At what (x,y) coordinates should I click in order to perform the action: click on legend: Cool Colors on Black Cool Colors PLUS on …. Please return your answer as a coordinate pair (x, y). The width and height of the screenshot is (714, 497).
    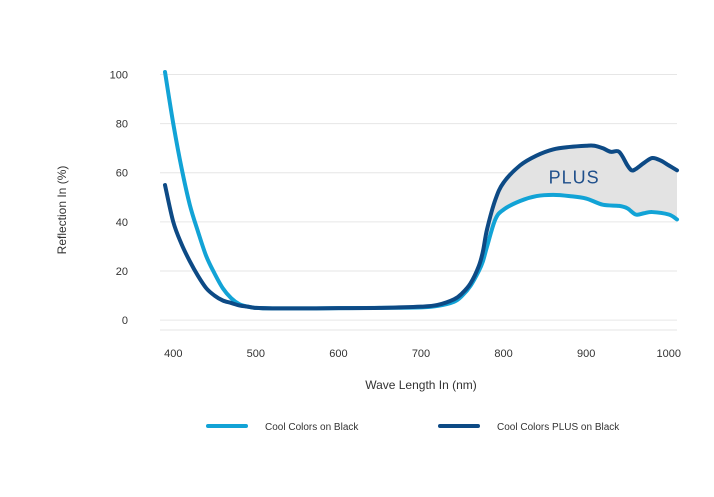
    Looking at the image, I should click on (413, 427).